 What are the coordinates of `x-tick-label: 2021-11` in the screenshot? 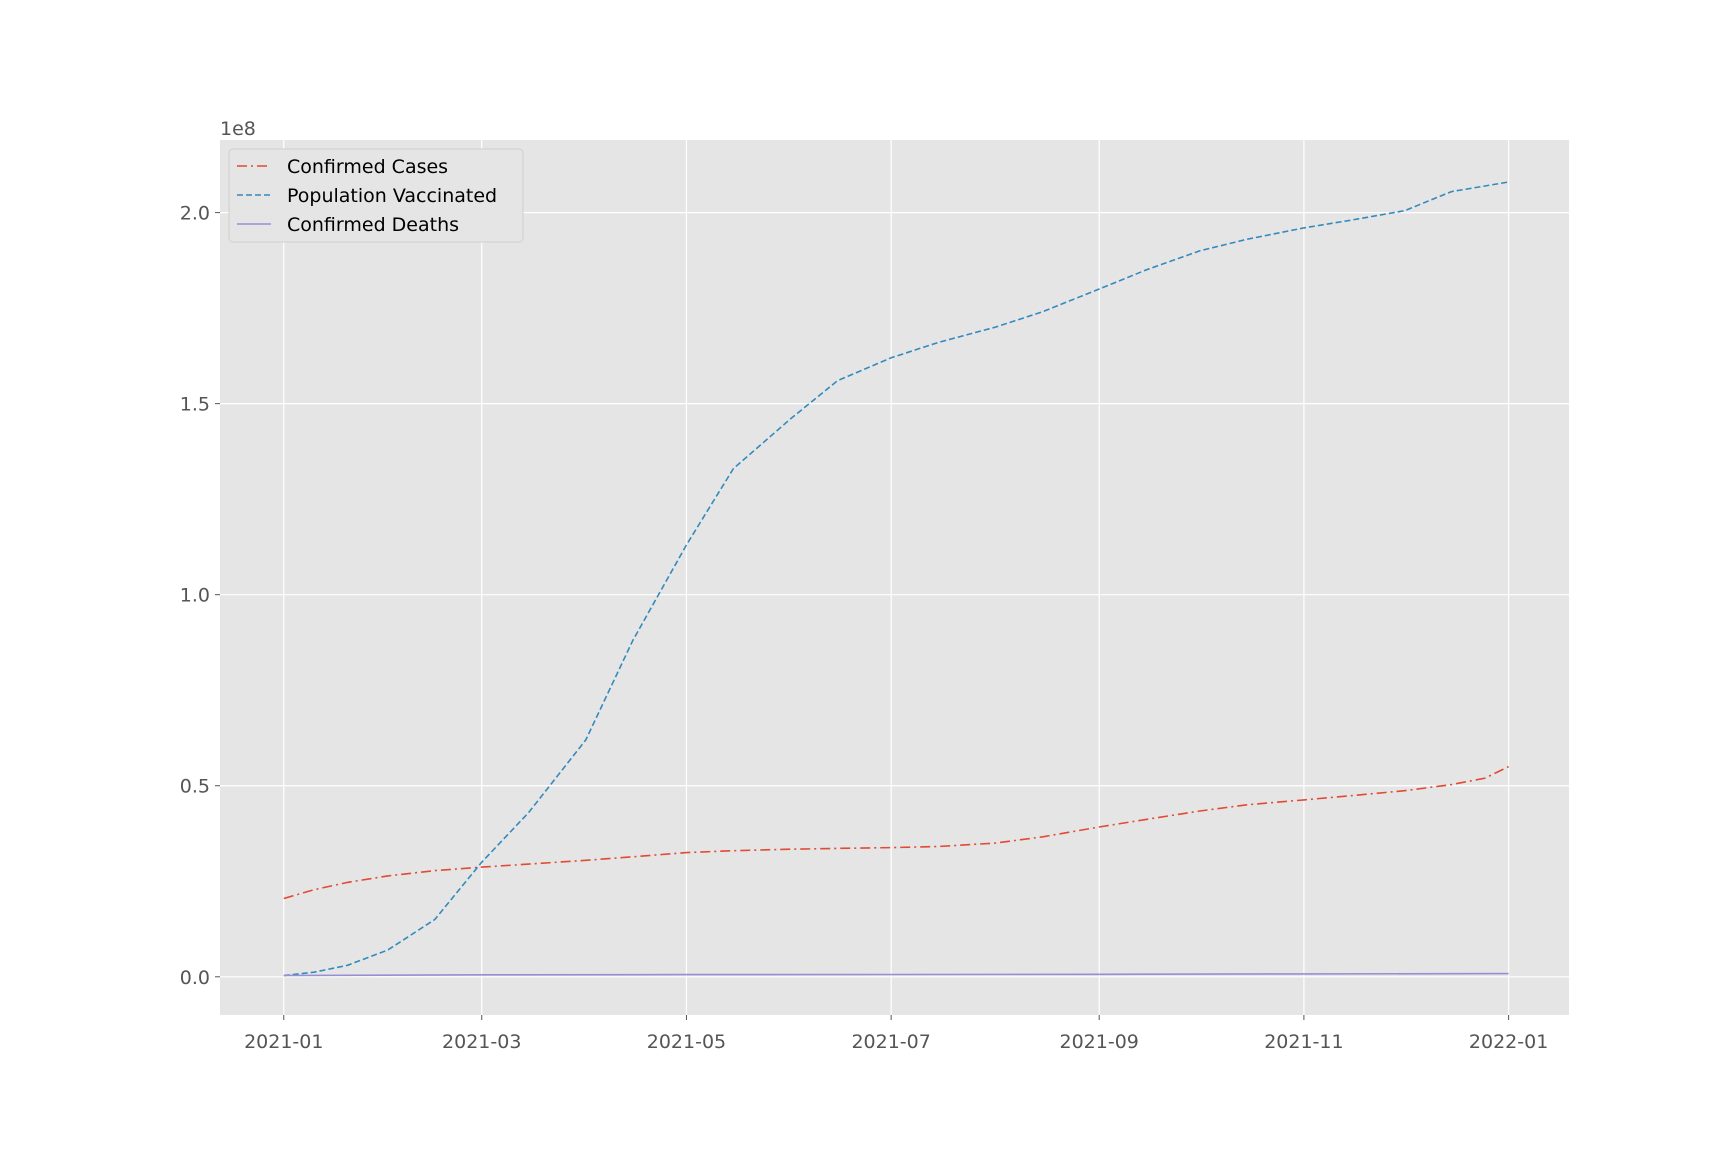 It's located at (1303, 1042).